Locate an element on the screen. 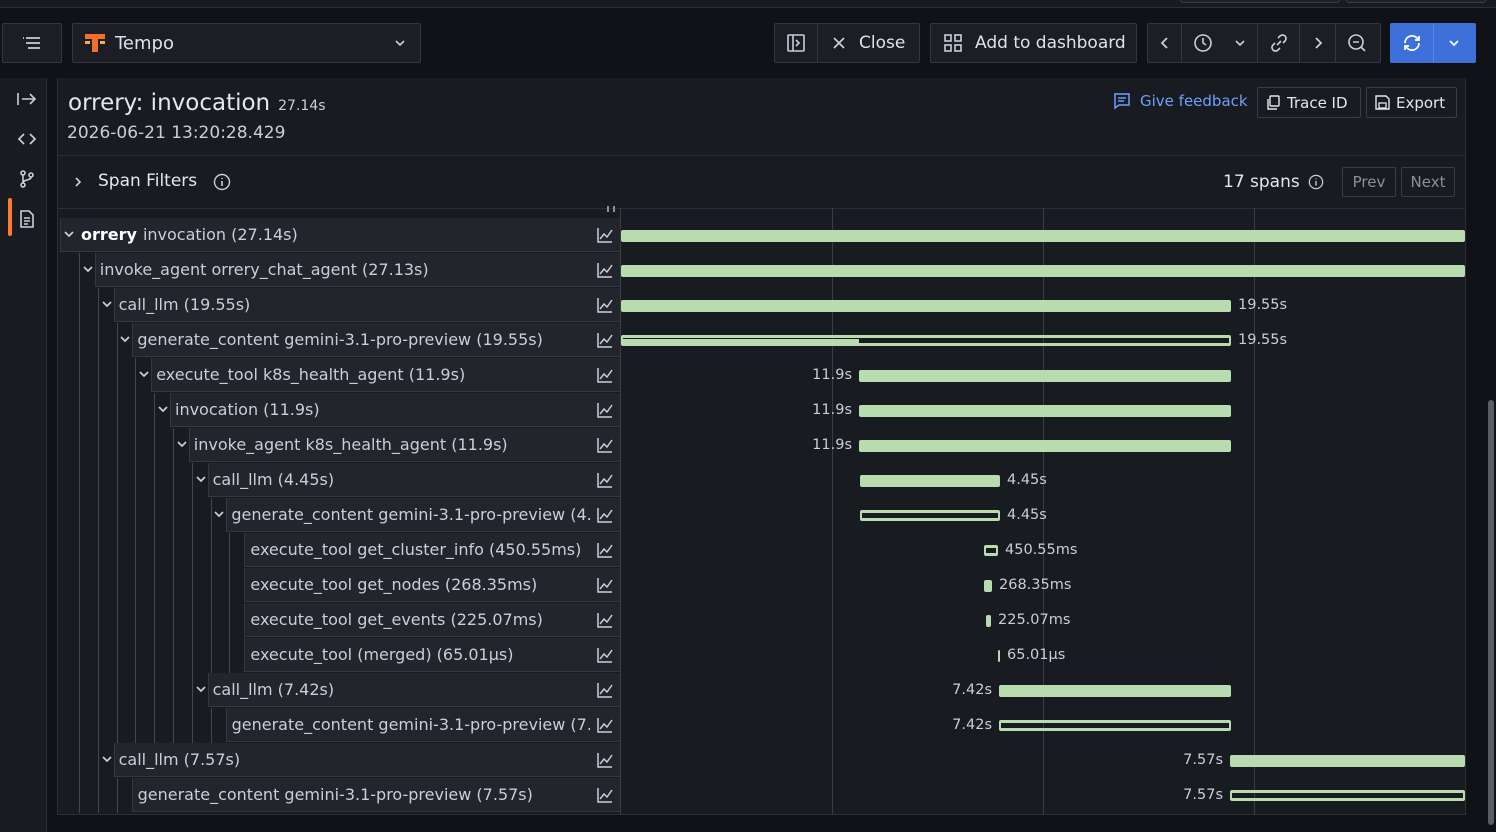  refresh-interval-button is located at coordinates (1454, 43).